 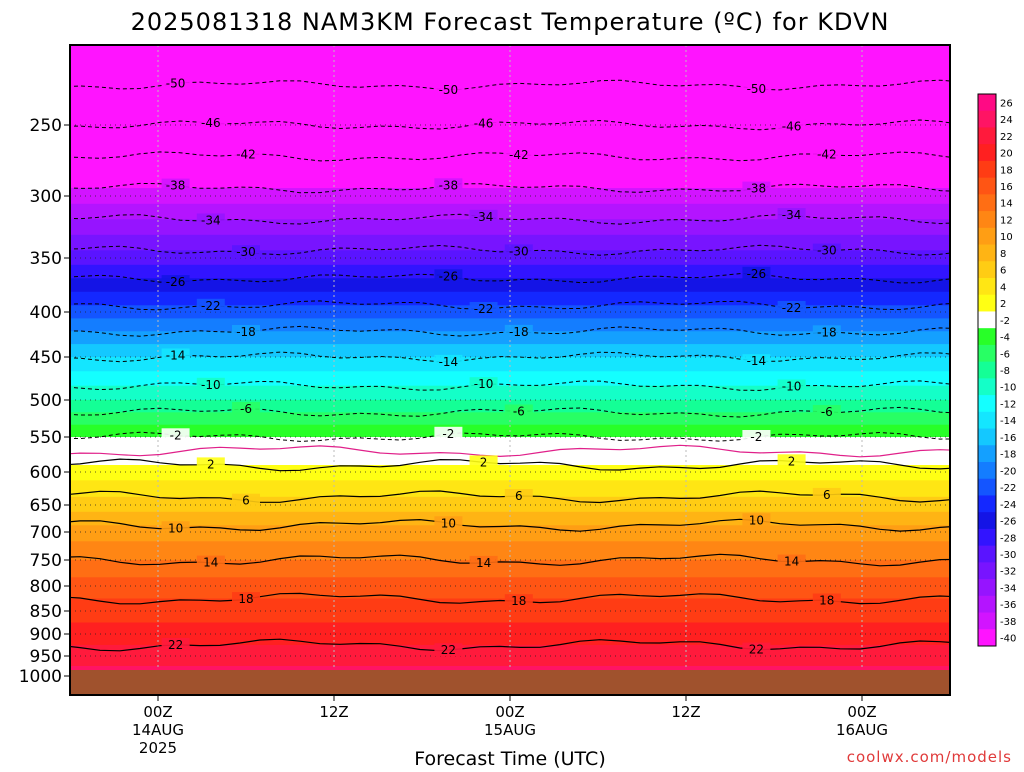 What do you see at coordinates (46, 358) in the screenshot?
I see `y-tick-label: 450` at bounding box center [46, 358].